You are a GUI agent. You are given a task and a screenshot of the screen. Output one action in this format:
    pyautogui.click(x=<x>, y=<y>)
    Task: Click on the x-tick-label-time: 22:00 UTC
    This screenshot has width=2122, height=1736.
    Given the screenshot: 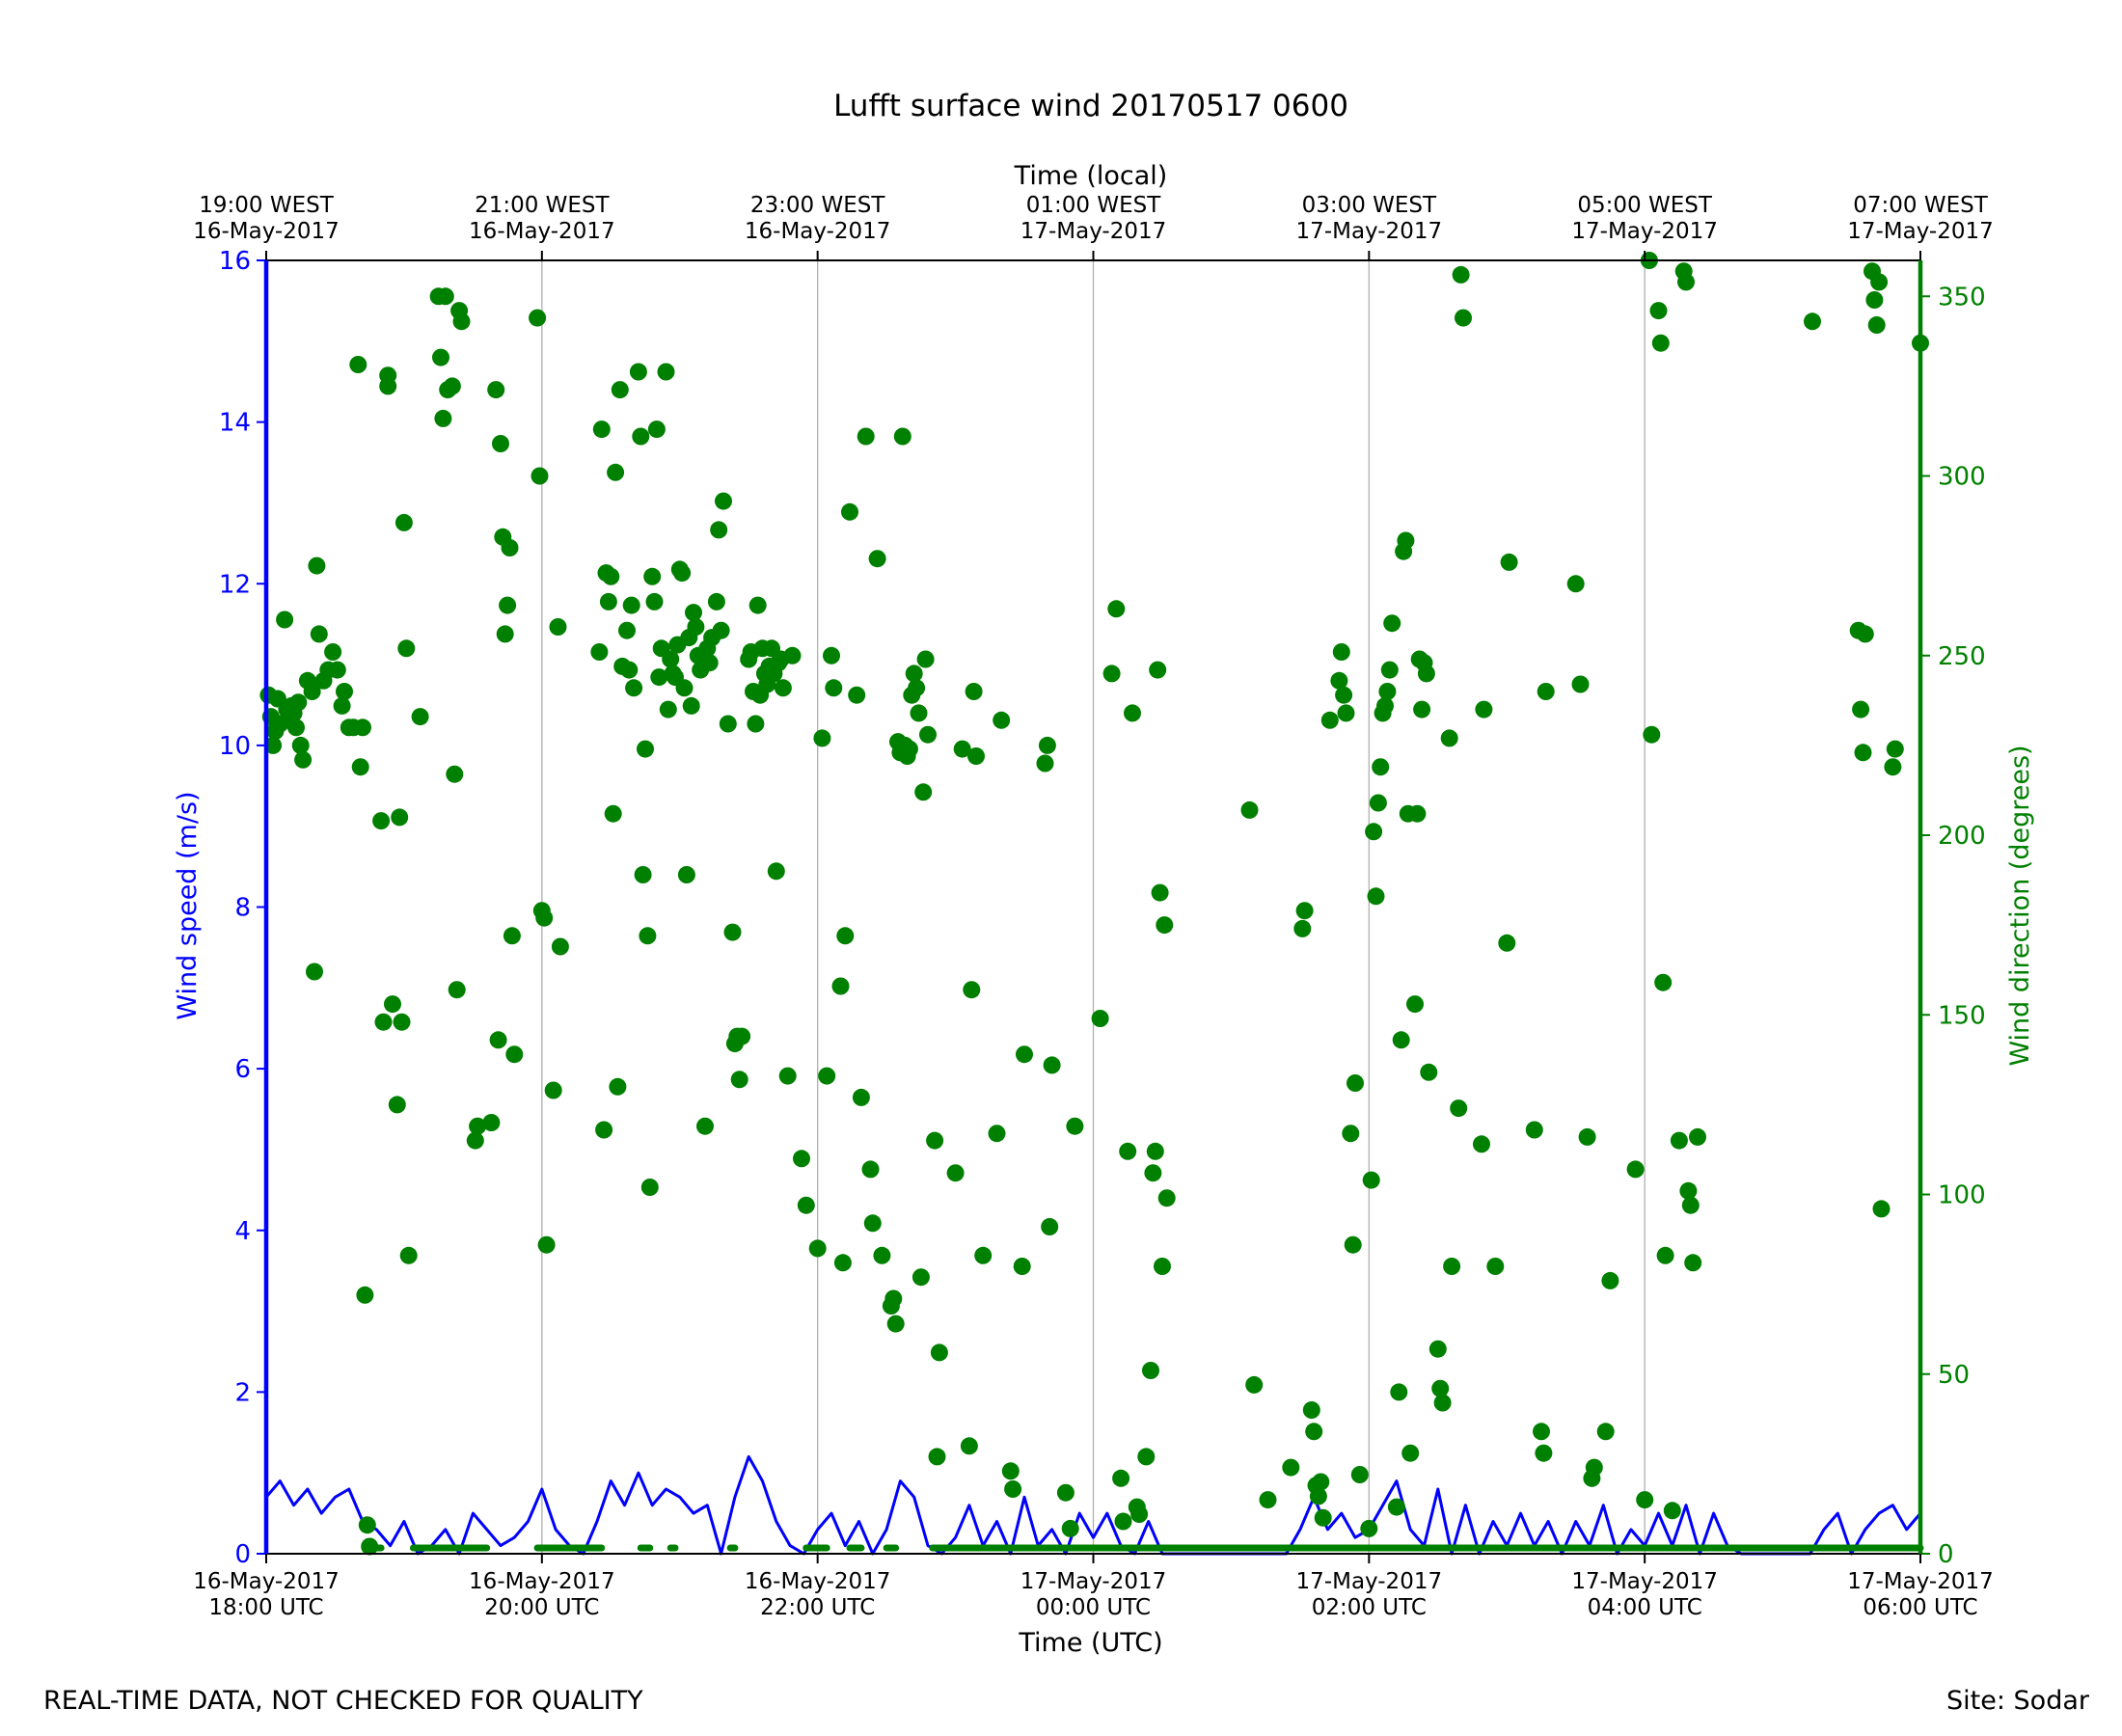 What is the action you would take?
    pyautogui.click(x=818, y=1607)
    